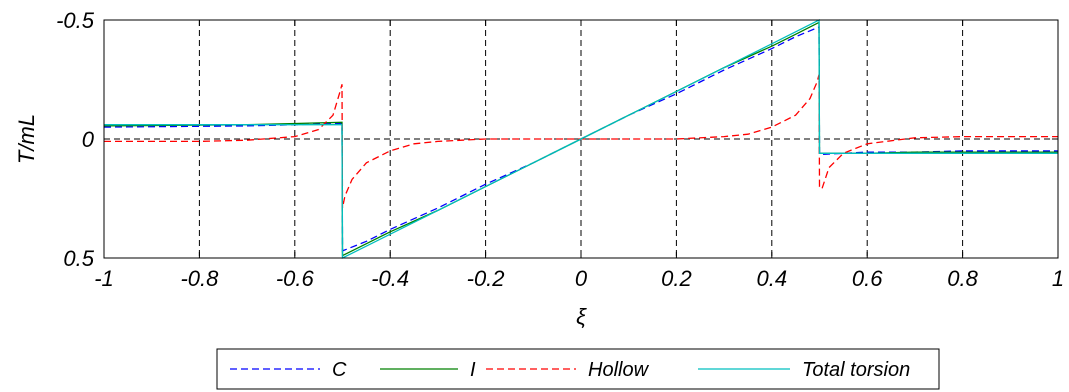 This screenshot has width=1069, height=392. I want to click on legend-box, so click(578, 369).